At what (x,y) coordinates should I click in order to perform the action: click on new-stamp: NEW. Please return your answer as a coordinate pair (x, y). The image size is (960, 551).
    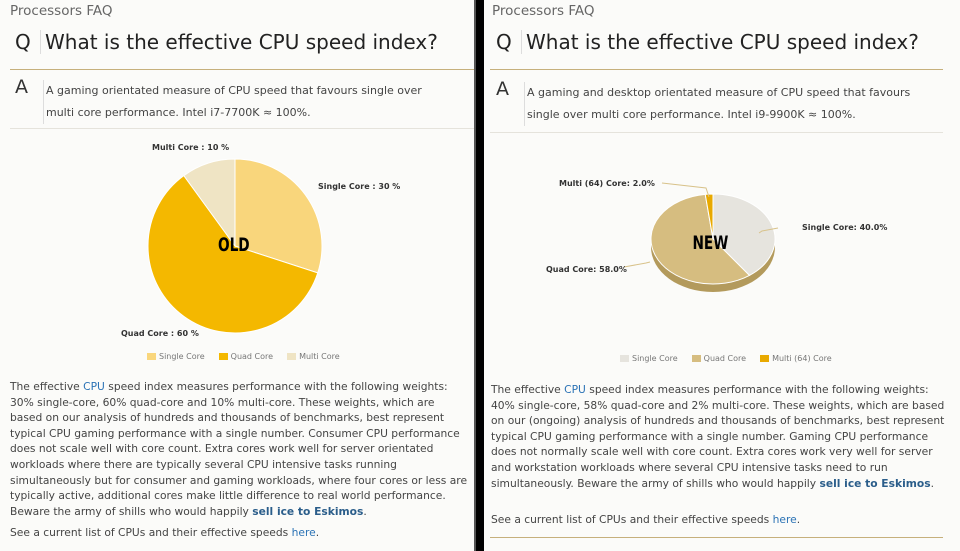
    Looking at the image, I should click on (710, 243).